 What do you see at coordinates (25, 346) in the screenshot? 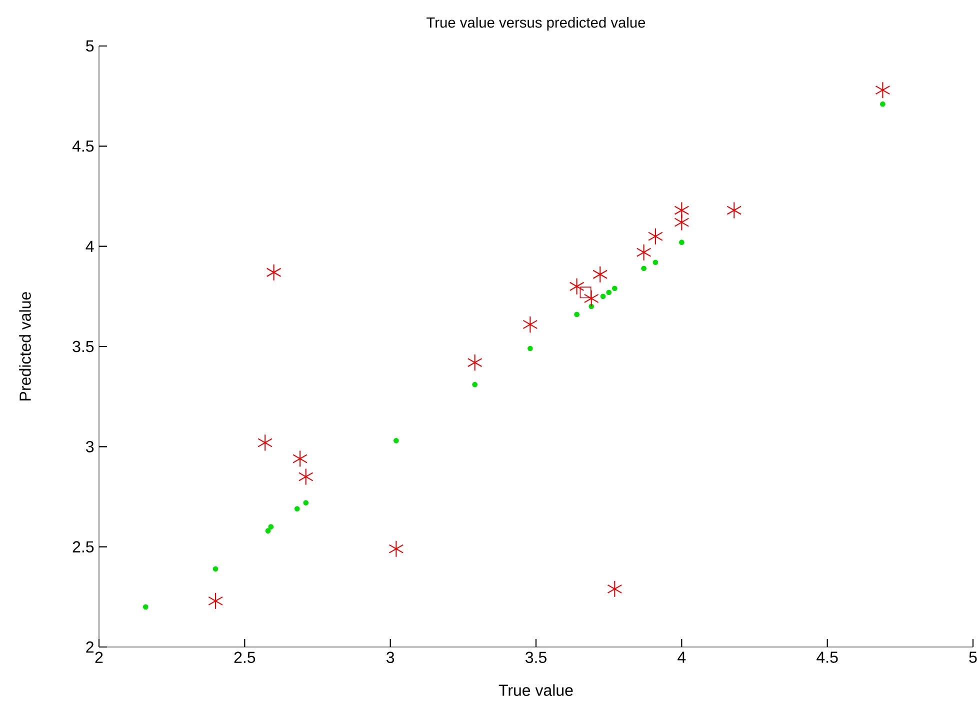
I see `y-axis-title: Predicted value` at bounding box center [25, 346].